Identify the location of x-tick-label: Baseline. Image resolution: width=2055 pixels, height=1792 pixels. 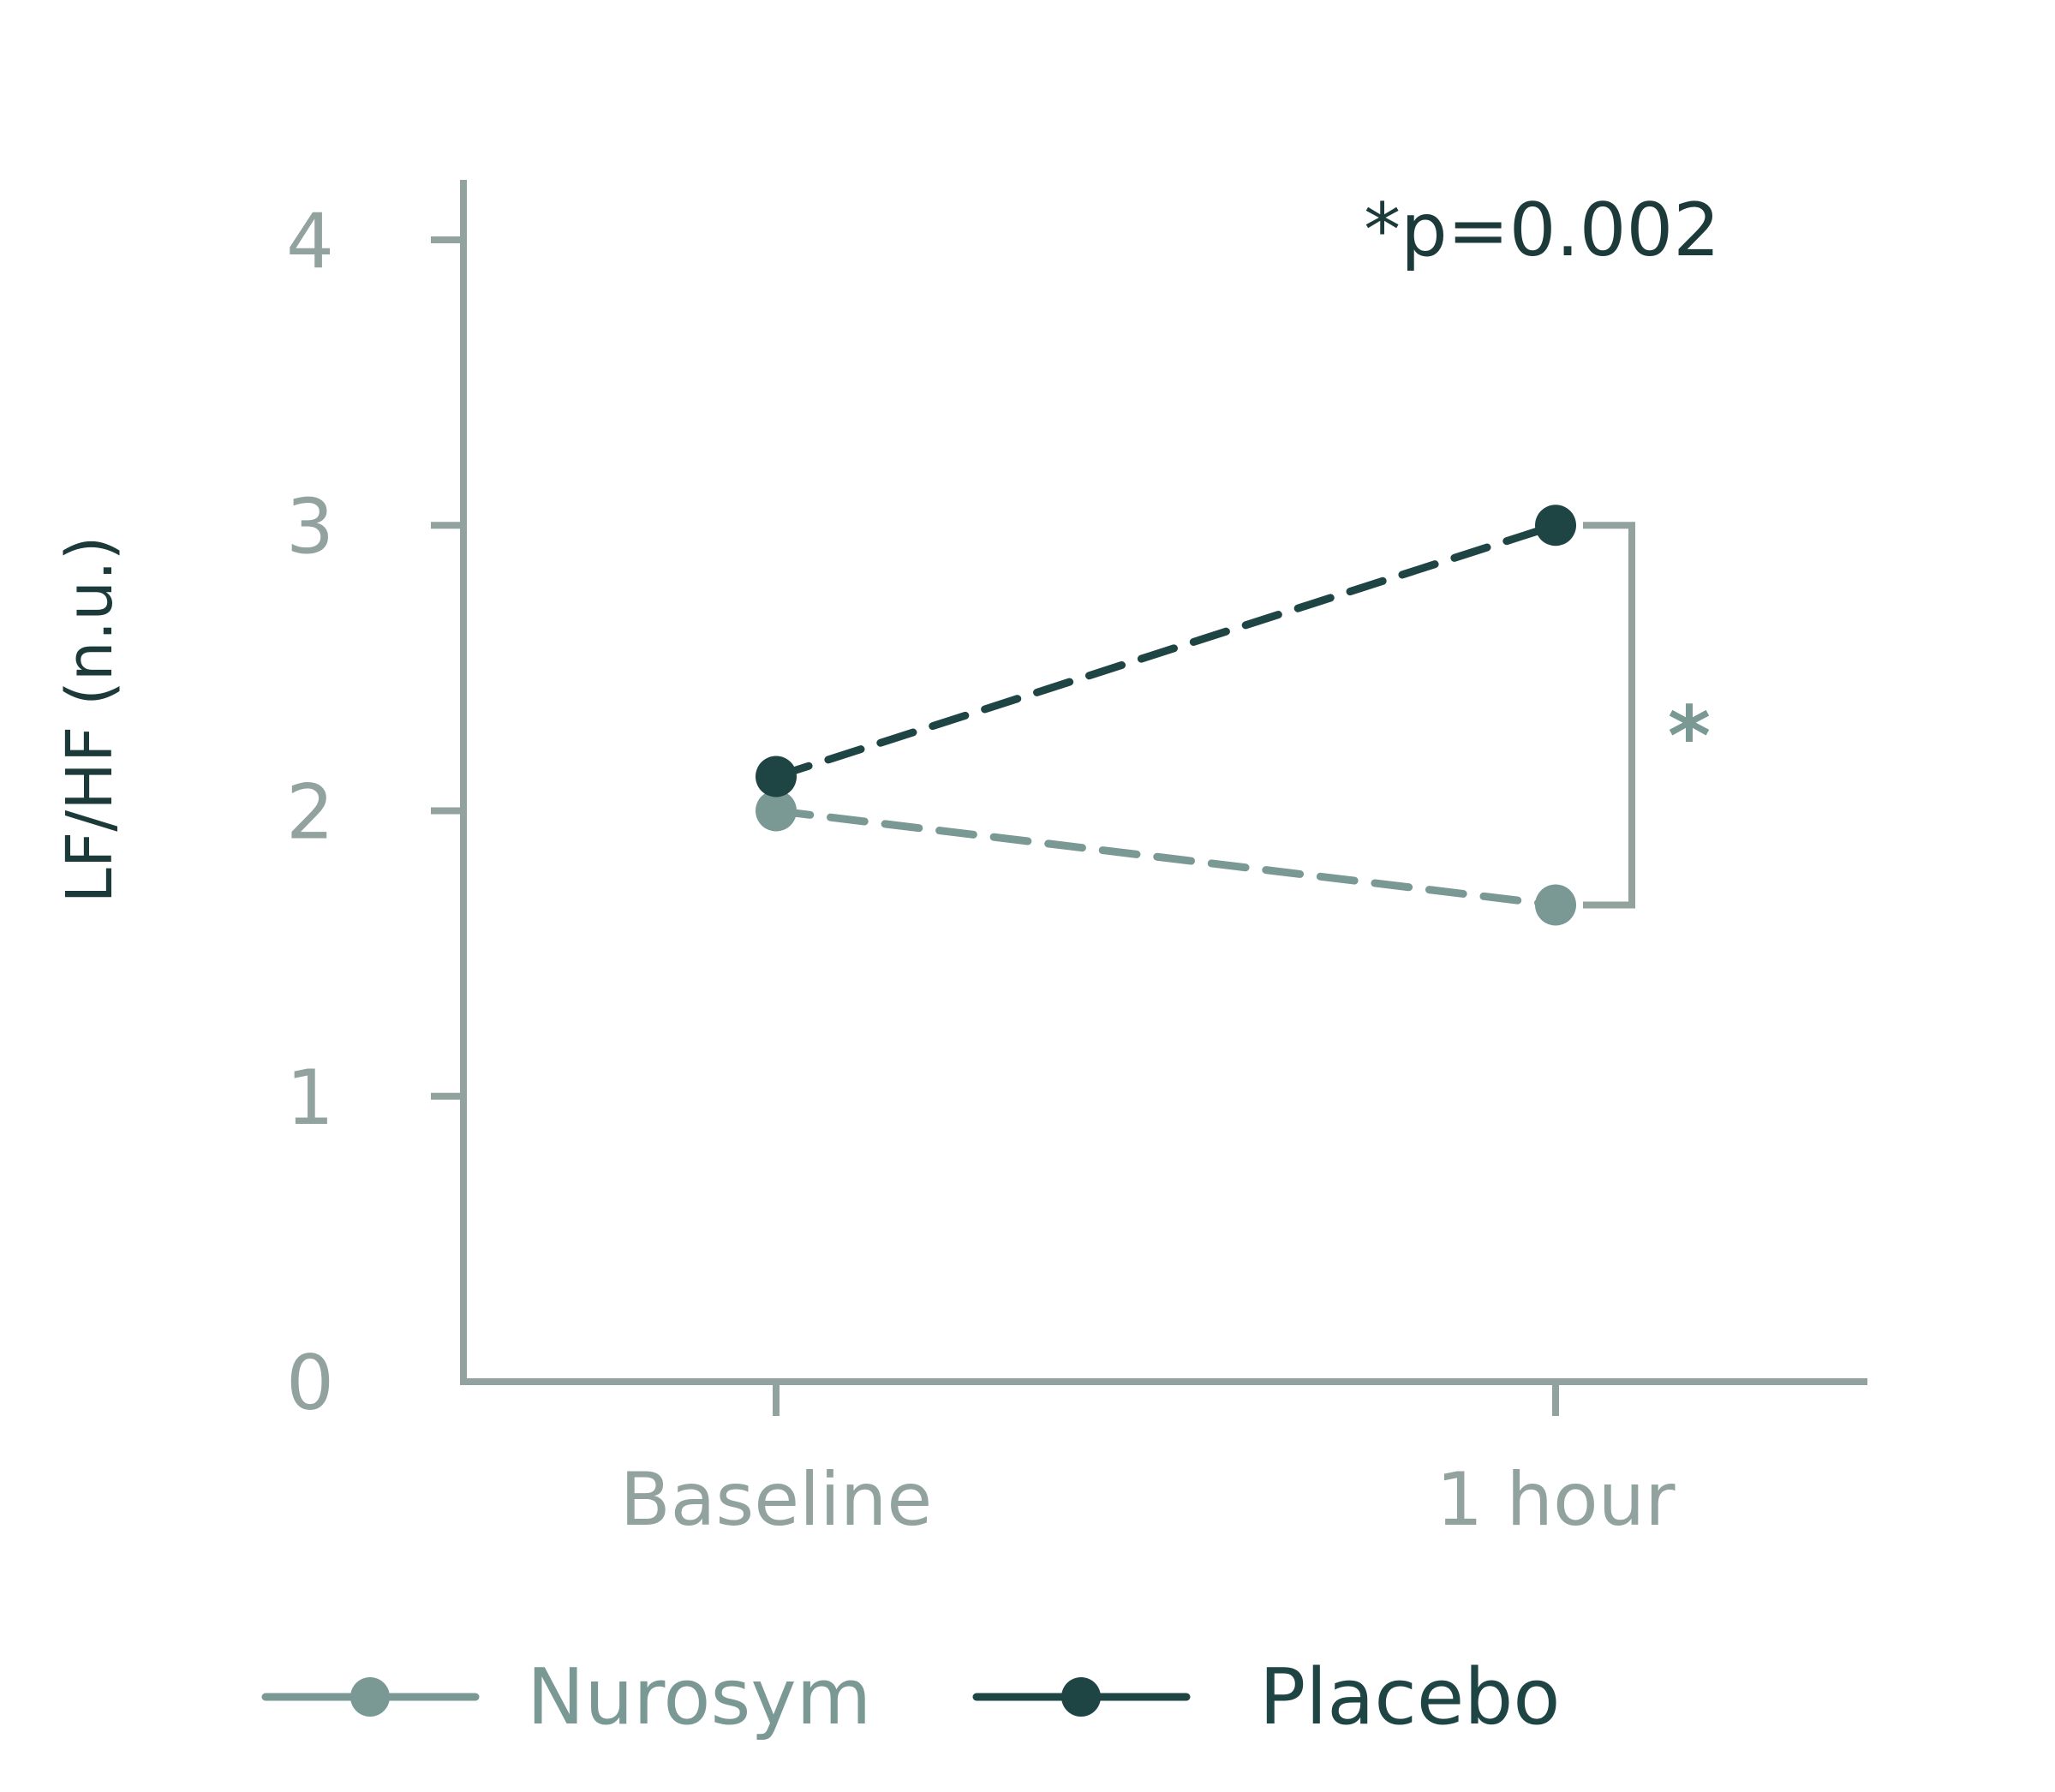
(776, 1500).